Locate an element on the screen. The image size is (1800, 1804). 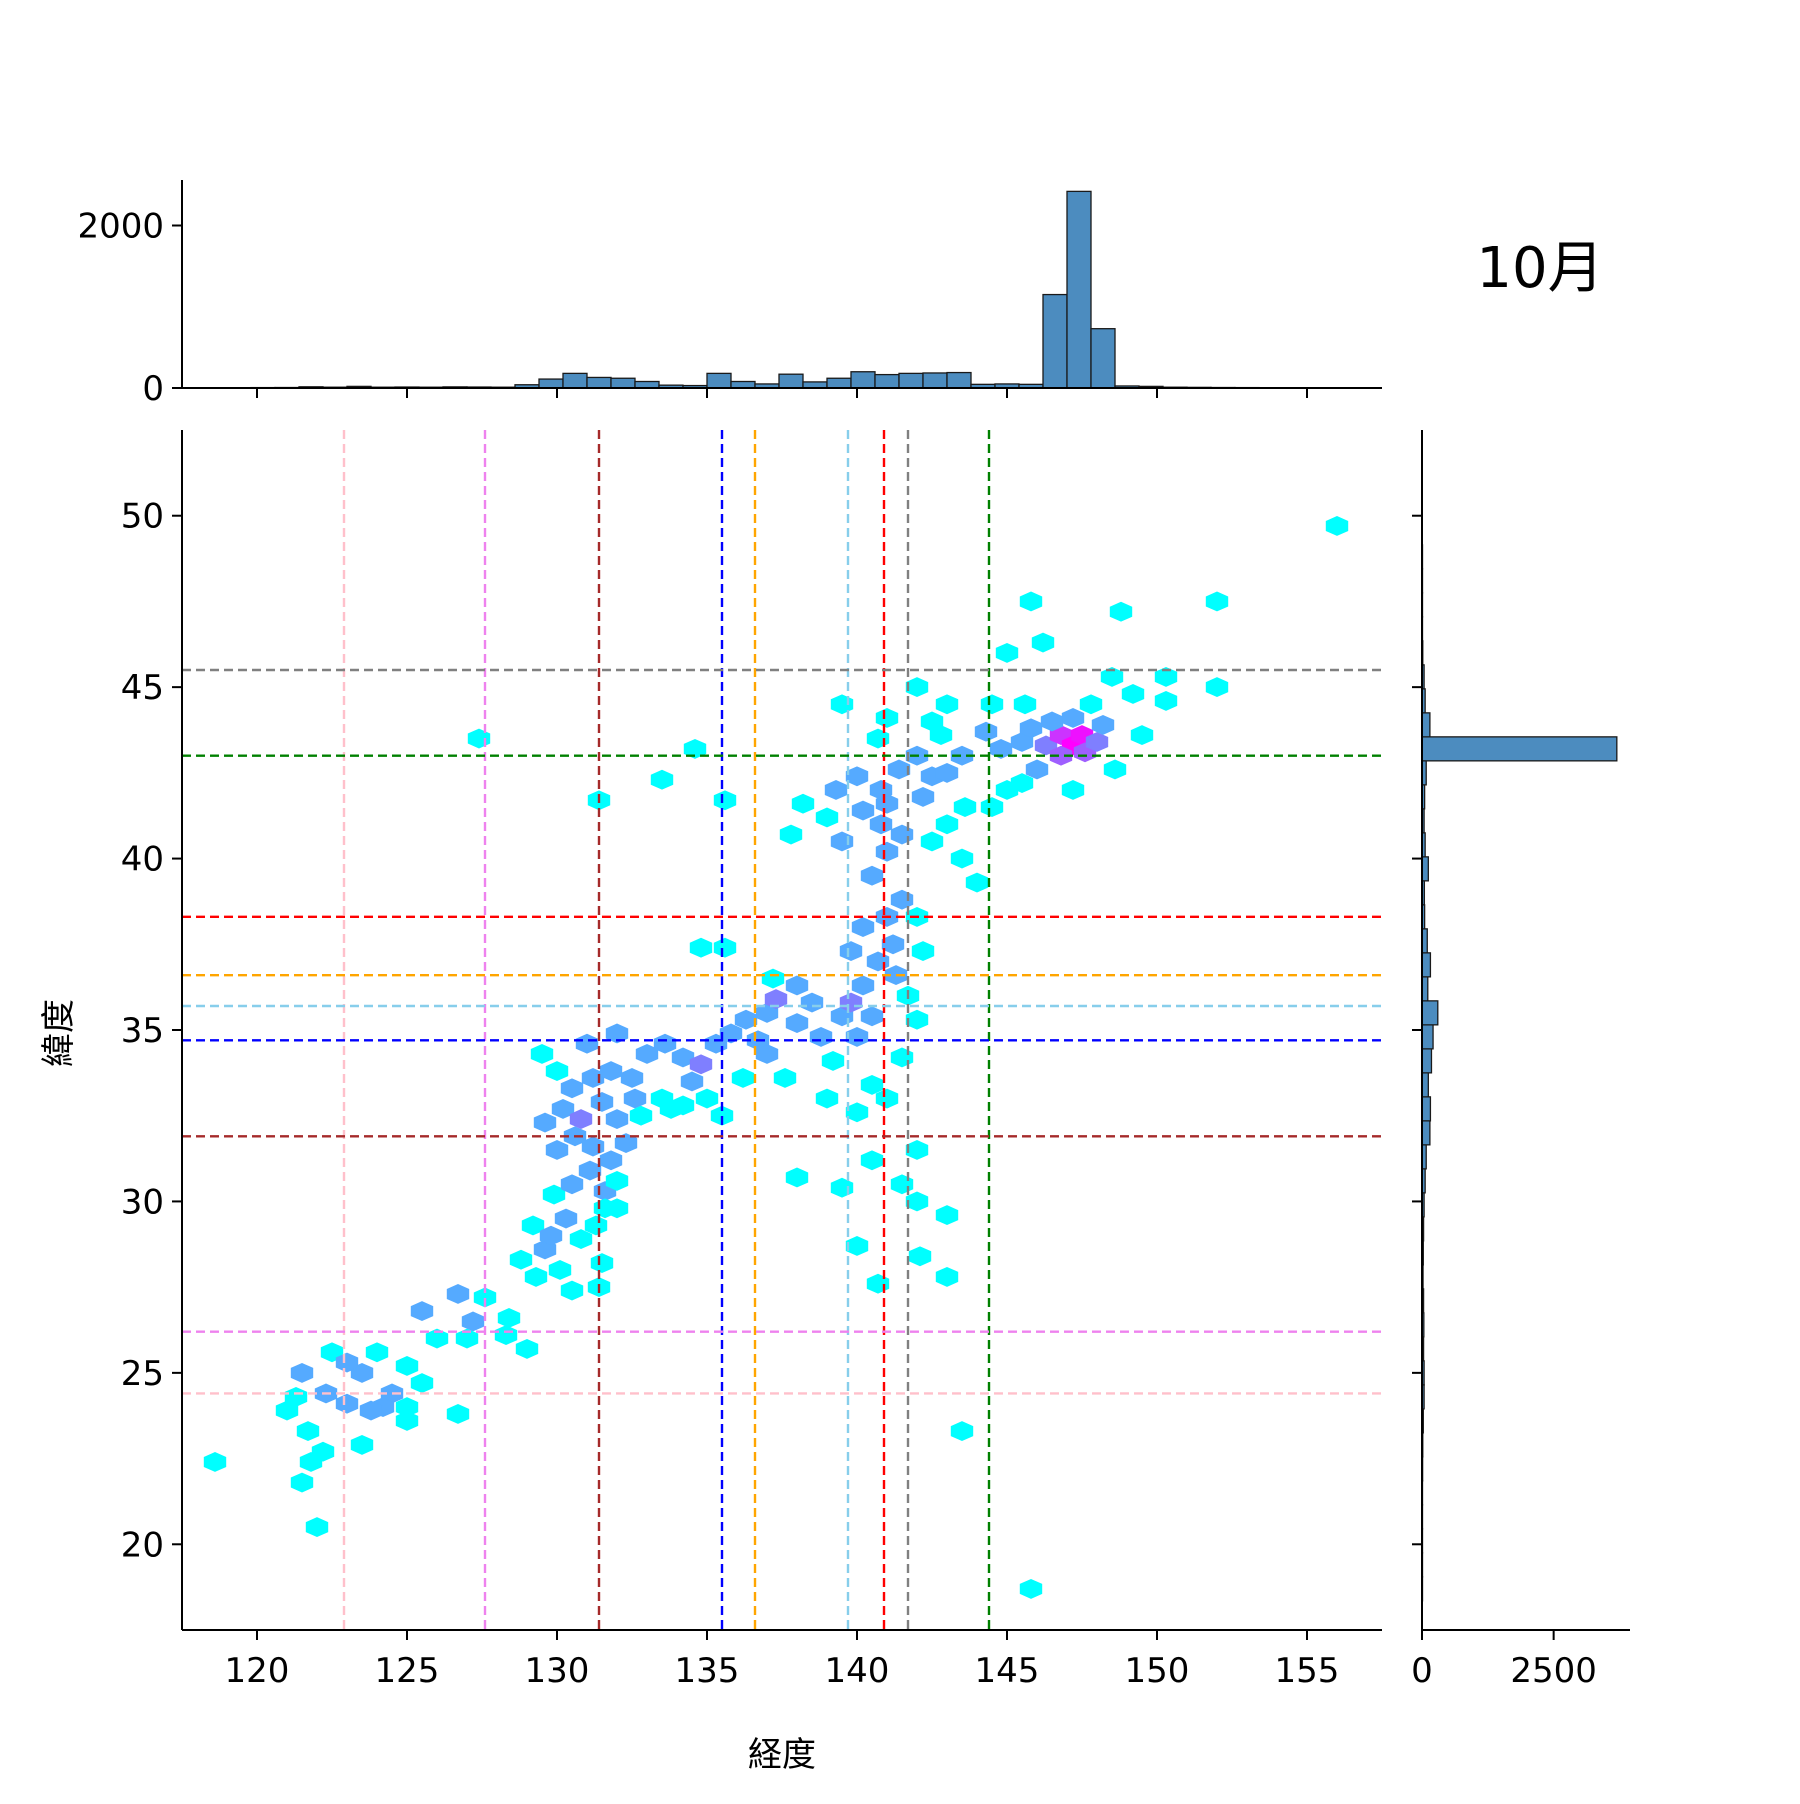
x-tick-label: 125 is located at coordinates (407, 1671).